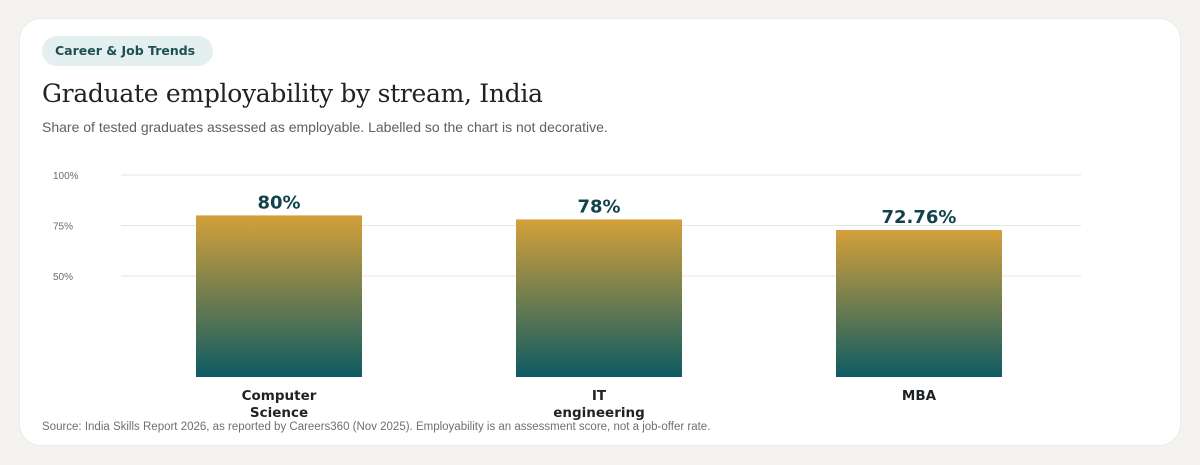 The width and height of the screenshot is (1200, 465). Describe the element at coordinates (63, 227) in the screenshot. I see `y-tick-label: 75%` at that location.